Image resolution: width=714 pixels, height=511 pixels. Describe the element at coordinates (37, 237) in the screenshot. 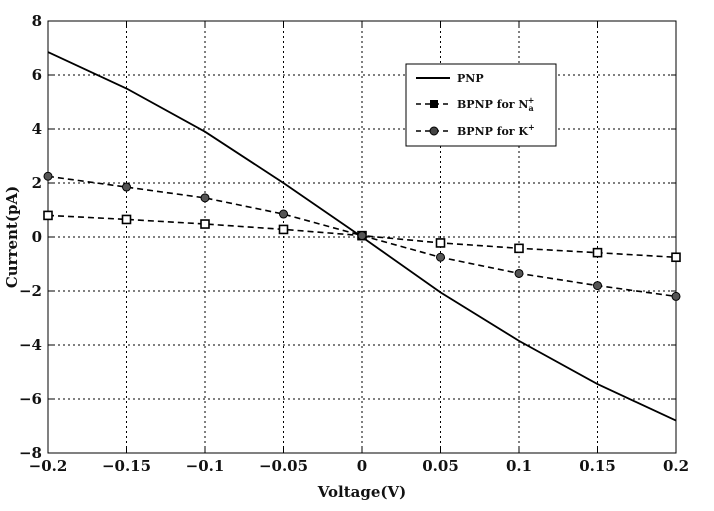

I see `y-tick-label: 0` at that location.